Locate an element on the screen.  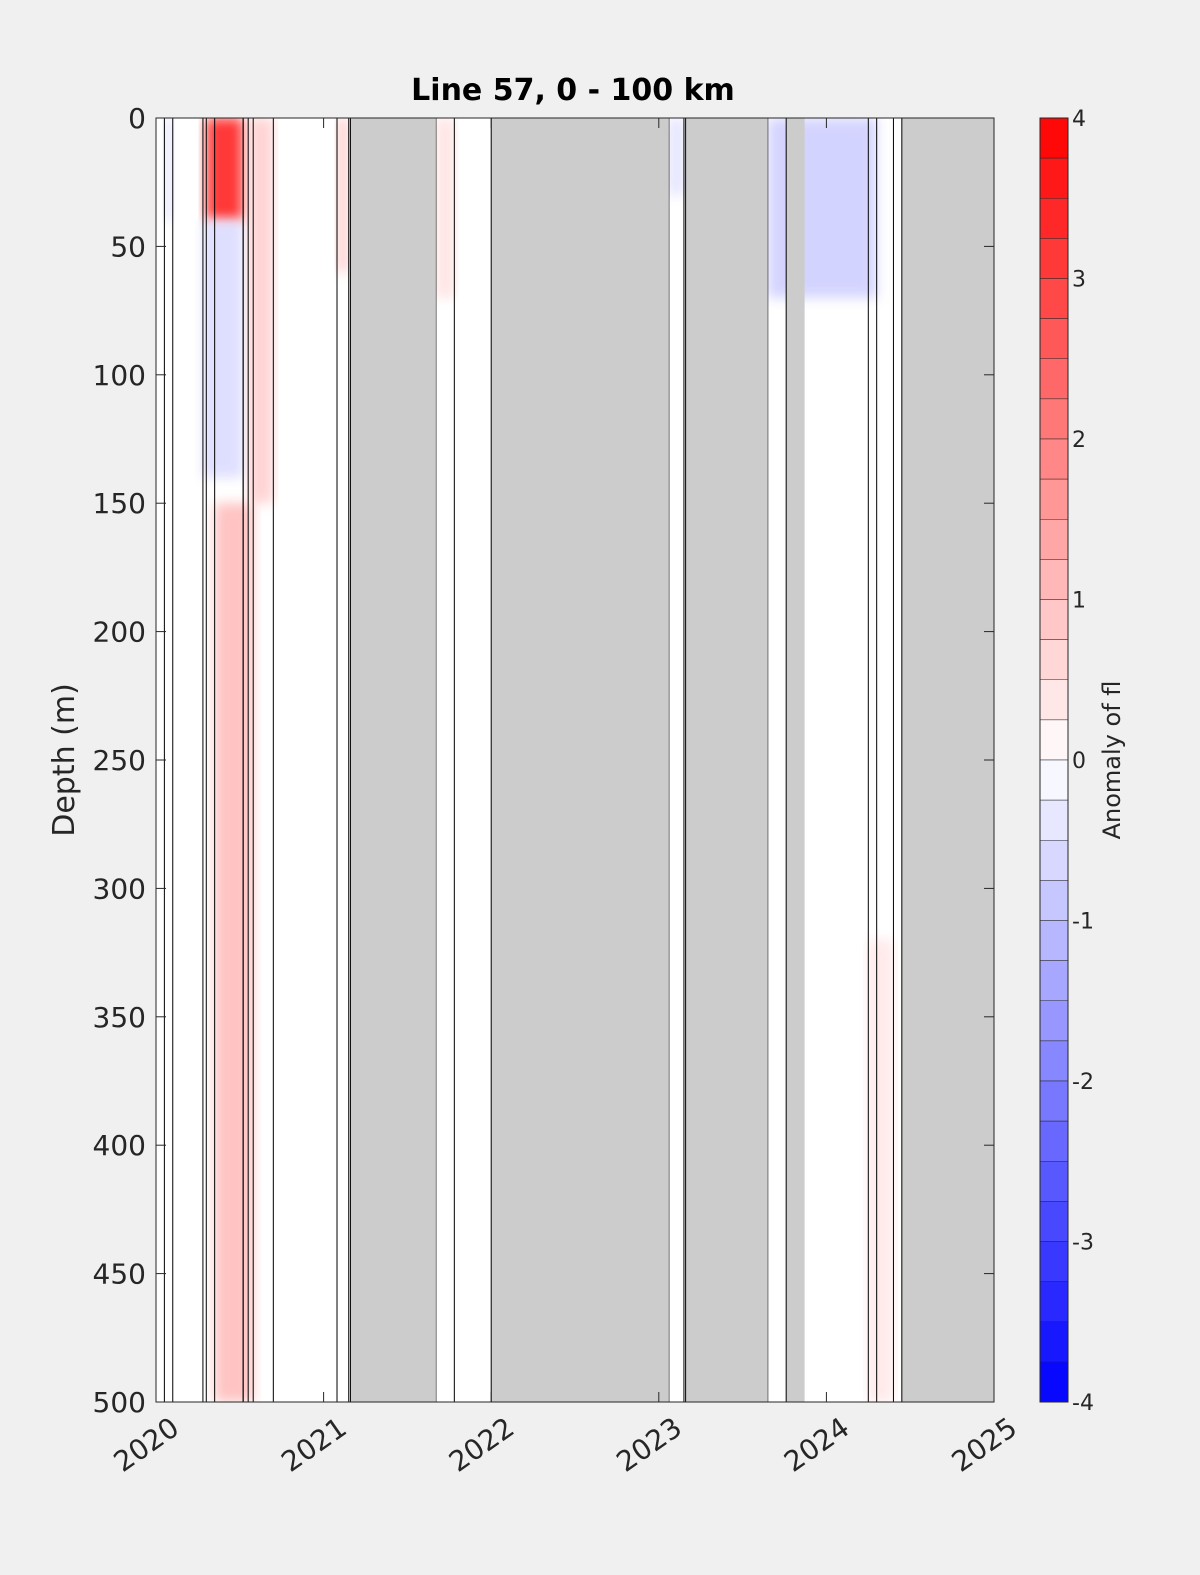
colorbar-frame is located at coordinates (1054, 760).